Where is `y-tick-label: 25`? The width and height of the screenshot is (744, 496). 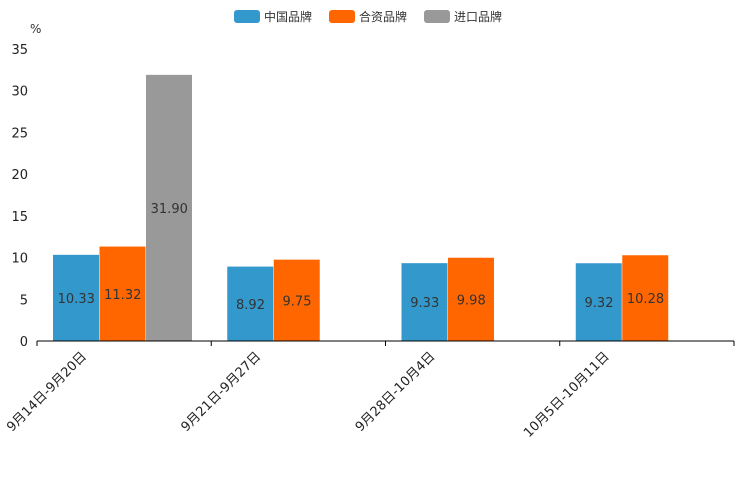 y-tick-label: 25 is located at coordinates (19, 133).